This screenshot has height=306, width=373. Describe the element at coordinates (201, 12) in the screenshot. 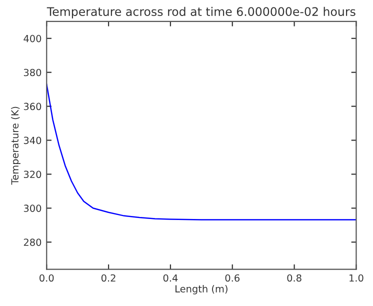

I see `chart-title: Temperature across rod at time 6.000000e-02 hours` at that location.